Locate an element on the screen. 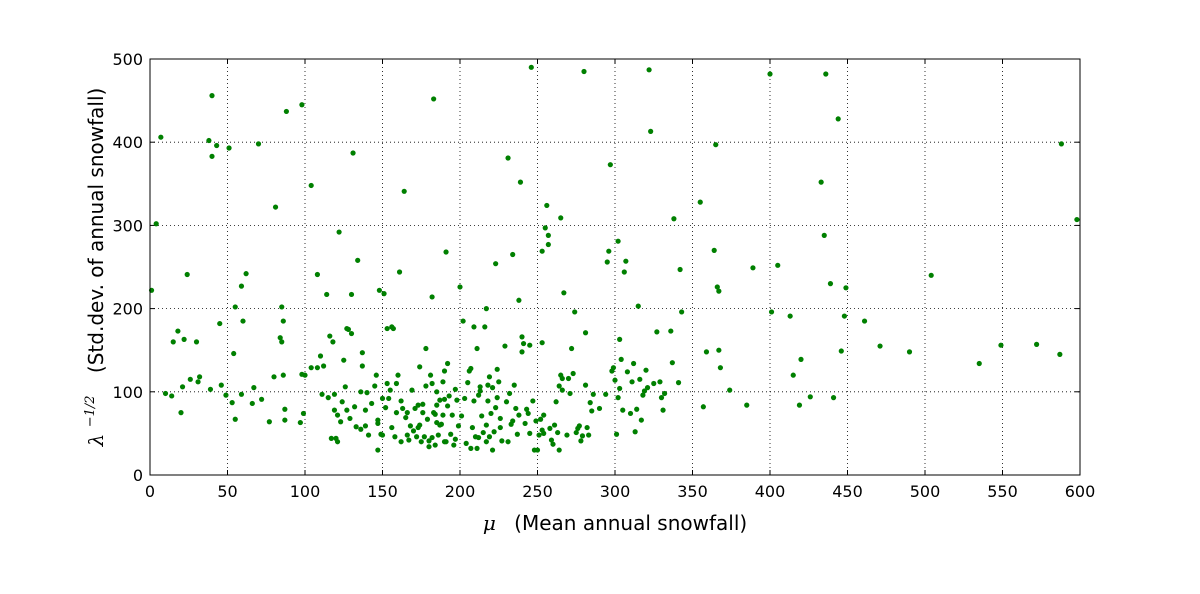  y-tick-label: 400 is located at coordinates (127, 142).